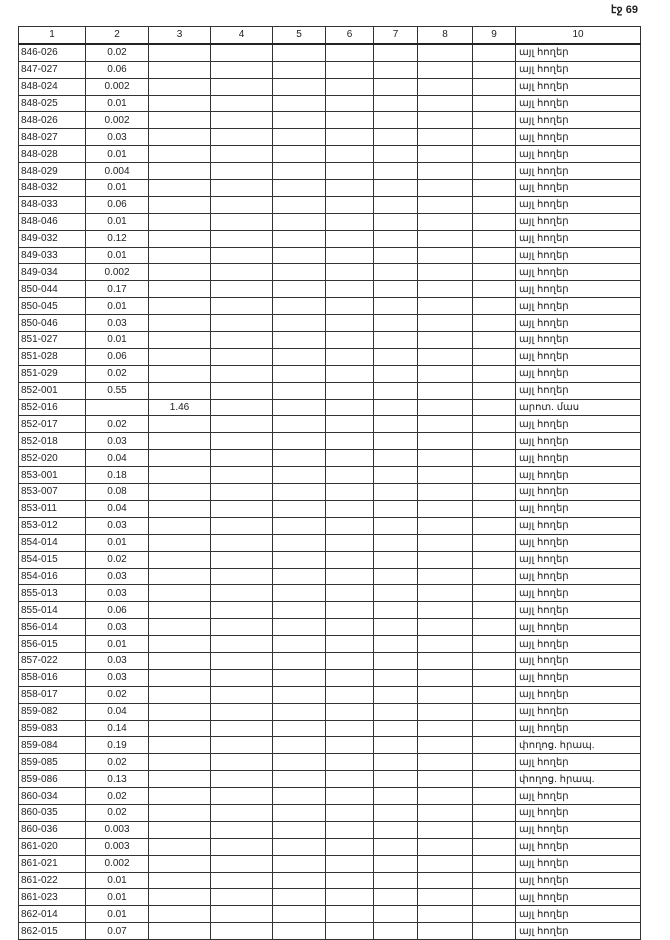  I want to click on parcel-code: 860-035, so click(52, 812).